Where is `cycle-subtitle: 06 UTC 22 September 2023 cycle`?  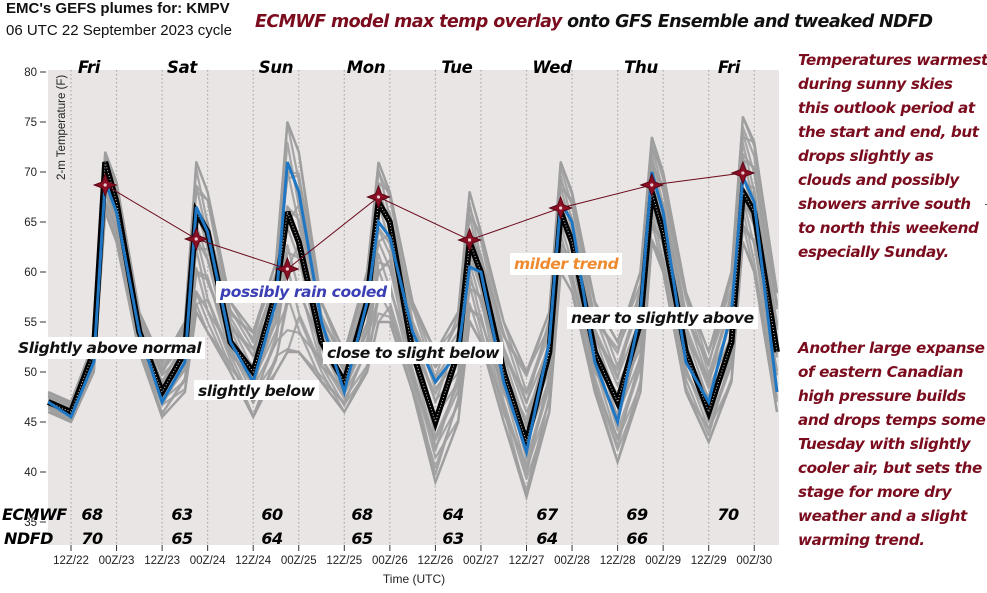
cycle-subtitle: 06 UTC 22 September 2023 cycle is located at coordinates (119, 30).